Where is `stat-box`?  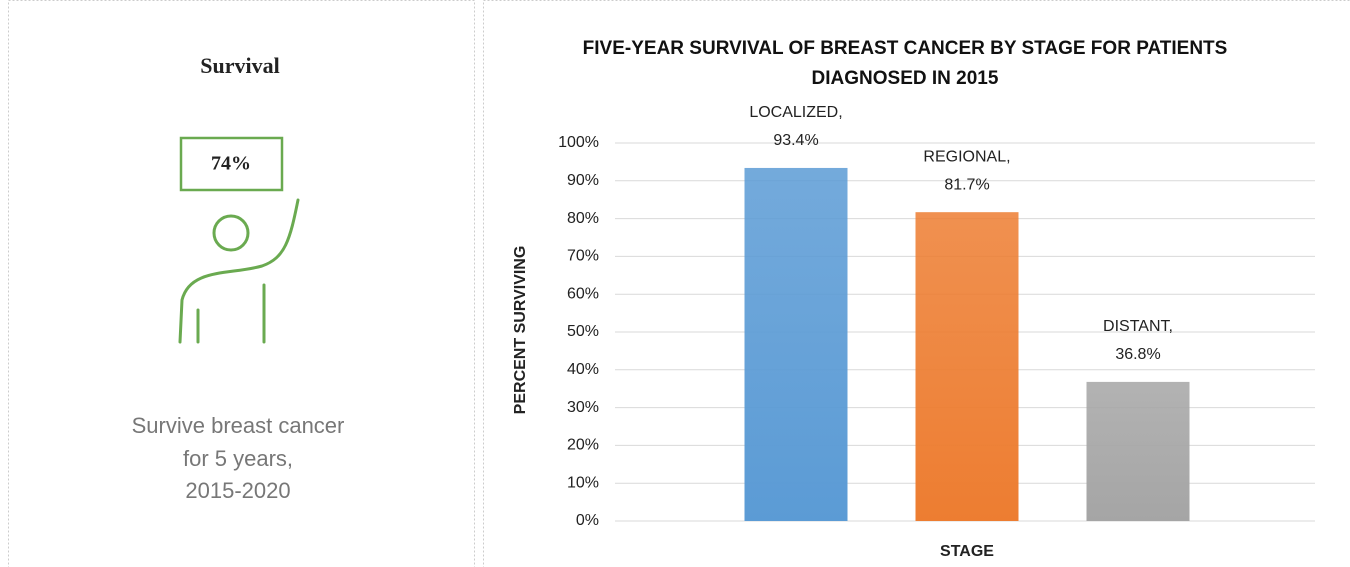 stat-box is located at coordinates (231, 164).